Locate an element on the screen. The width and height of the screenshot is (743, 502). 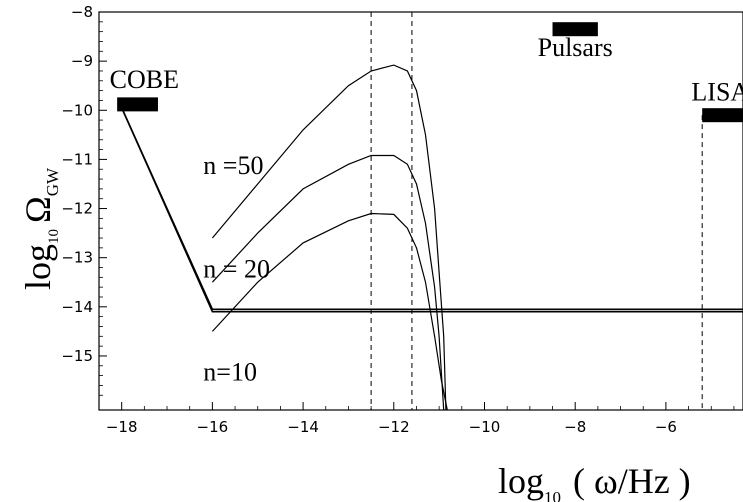
y-axis-label-sub: 10 is located at coordinates (54, 236).